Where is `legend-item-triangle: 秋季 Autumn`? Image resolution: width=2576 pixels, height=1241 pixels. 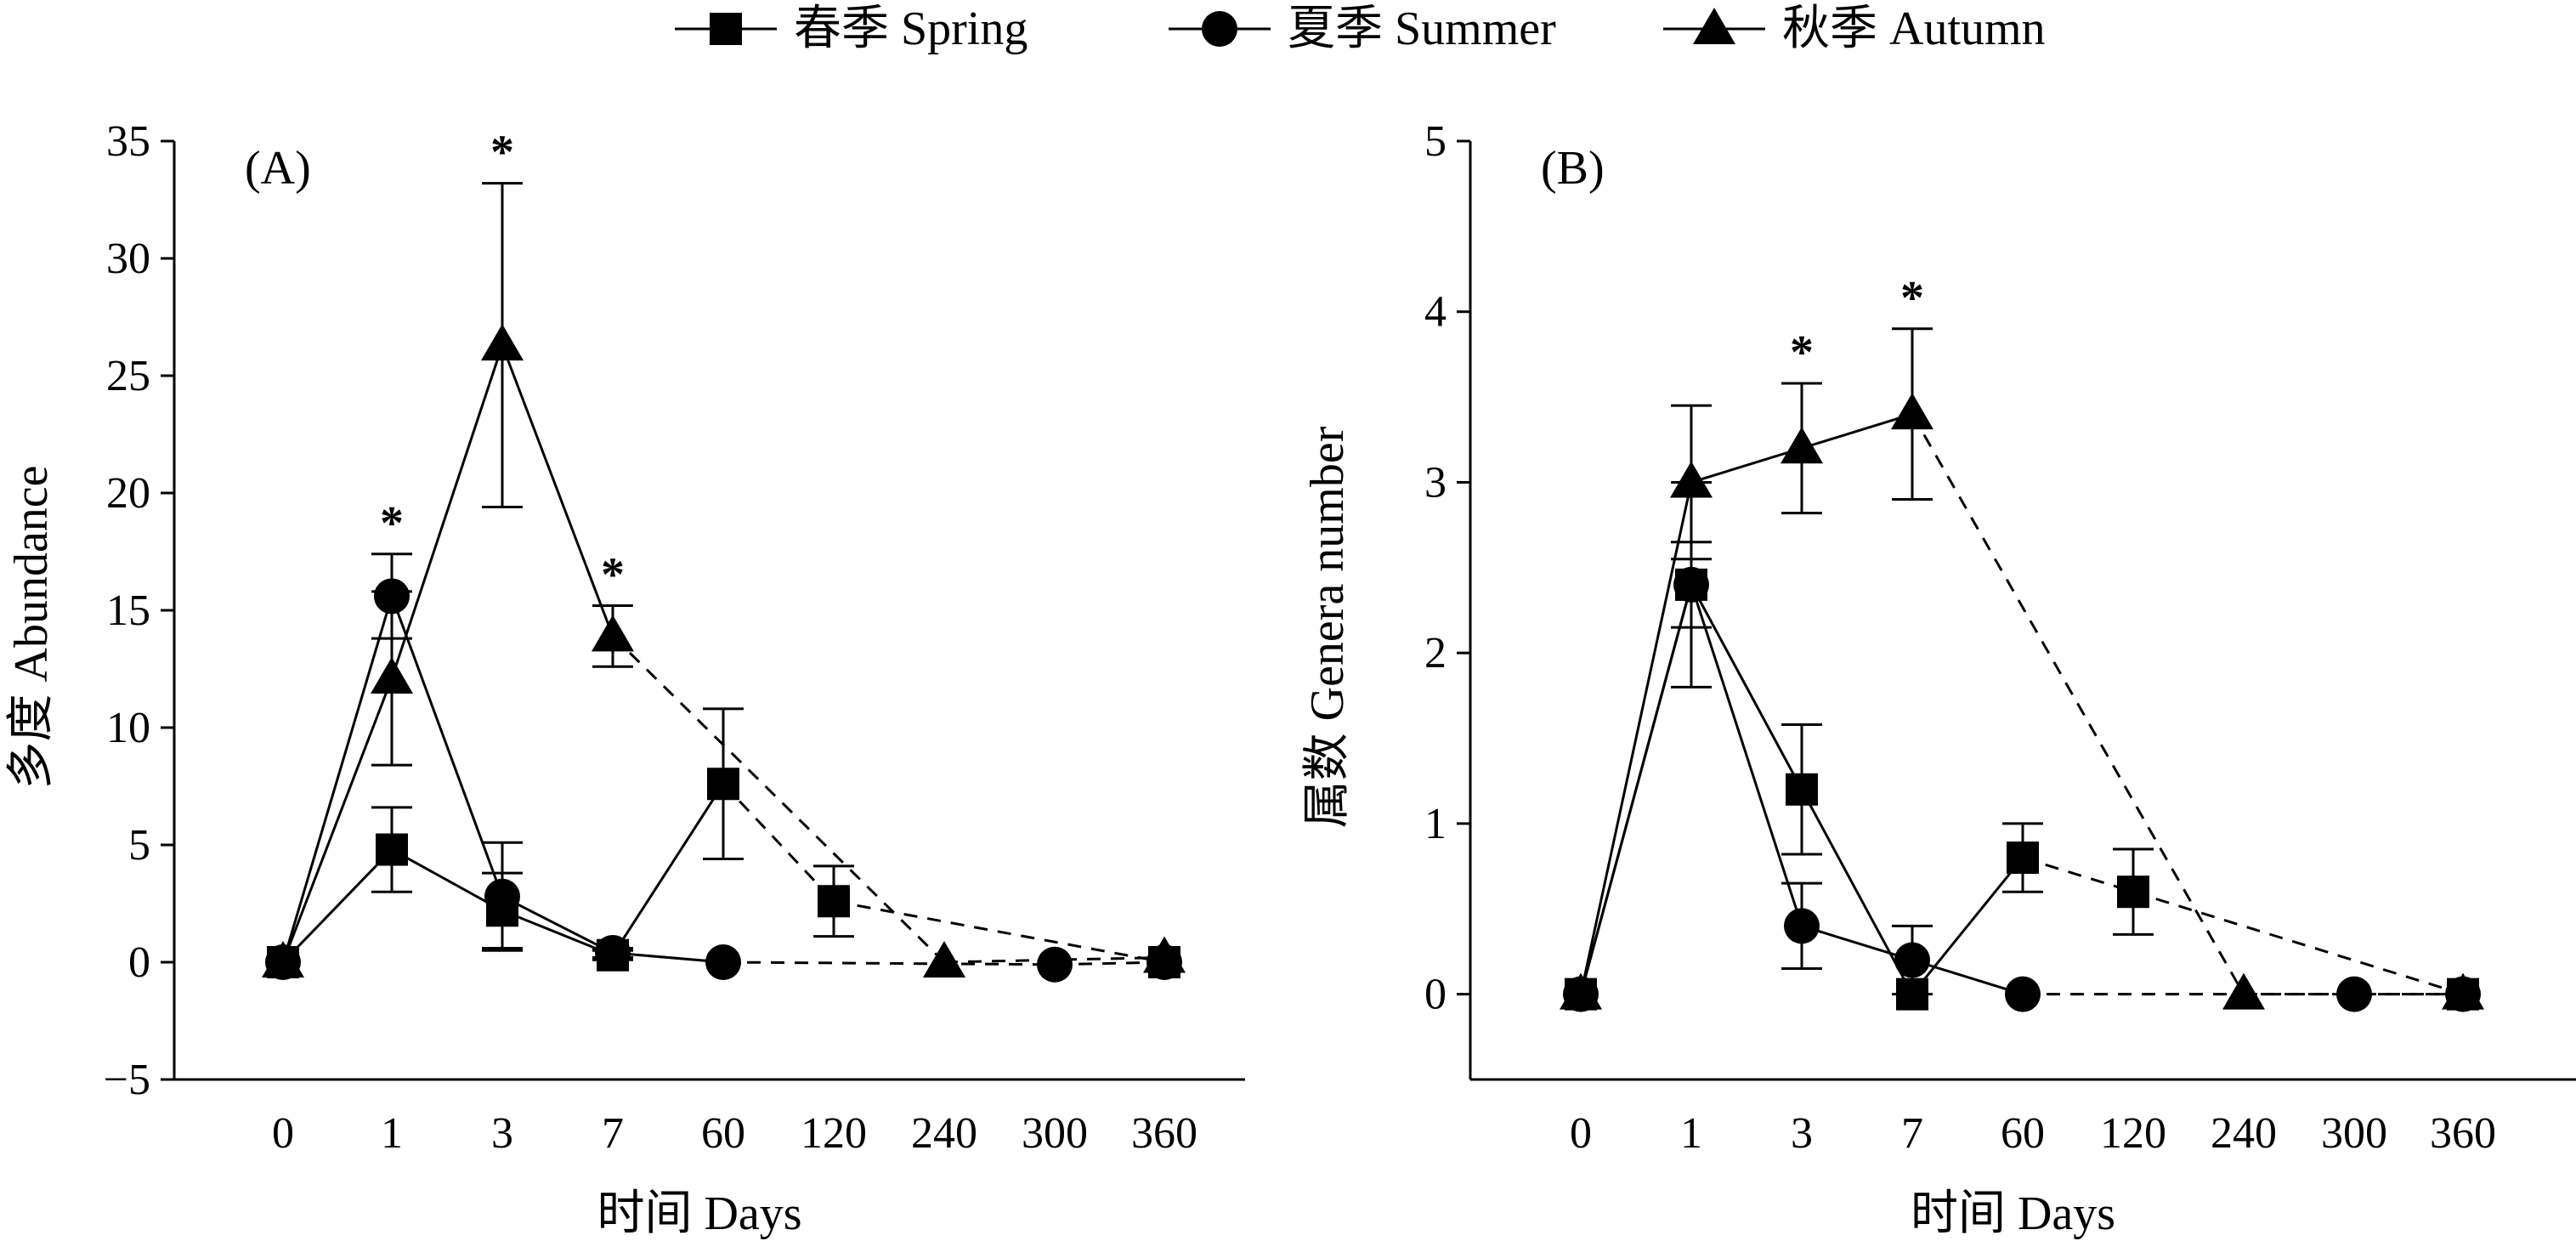
legend-item-triangle: 秋季 Autumn is located at coordinates (1854, 29).